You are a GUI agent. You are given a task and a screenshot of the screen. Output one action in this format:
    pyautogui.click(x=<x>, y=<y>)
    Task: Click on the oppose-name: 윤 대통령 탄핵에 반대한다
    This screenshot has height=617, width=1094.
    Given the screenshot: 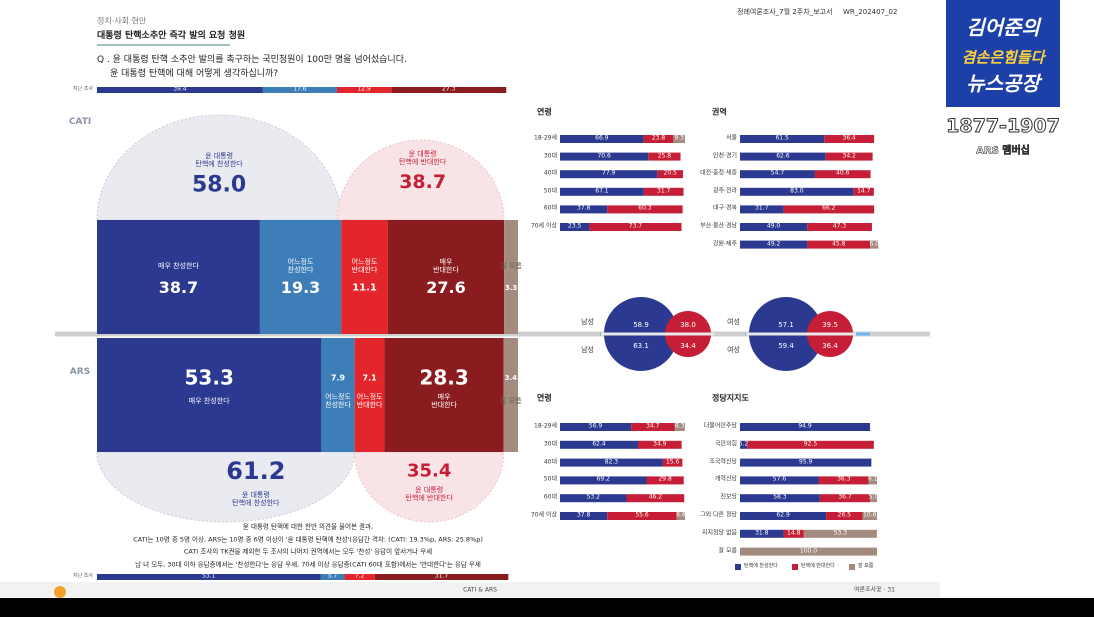 What is the action you would take?
    pyautogui.click(x=422, y=157)
    